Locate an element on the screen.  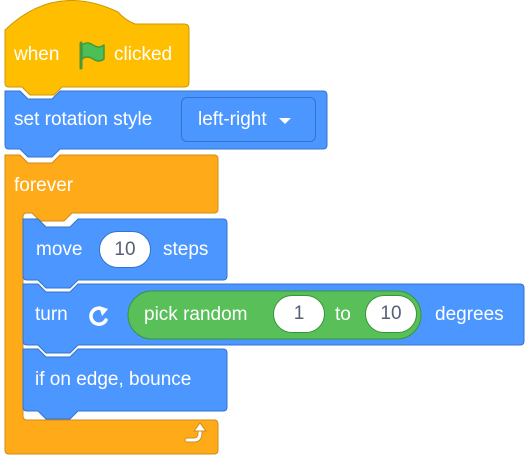
steps-label: steps is located at coordinates (186, 249).